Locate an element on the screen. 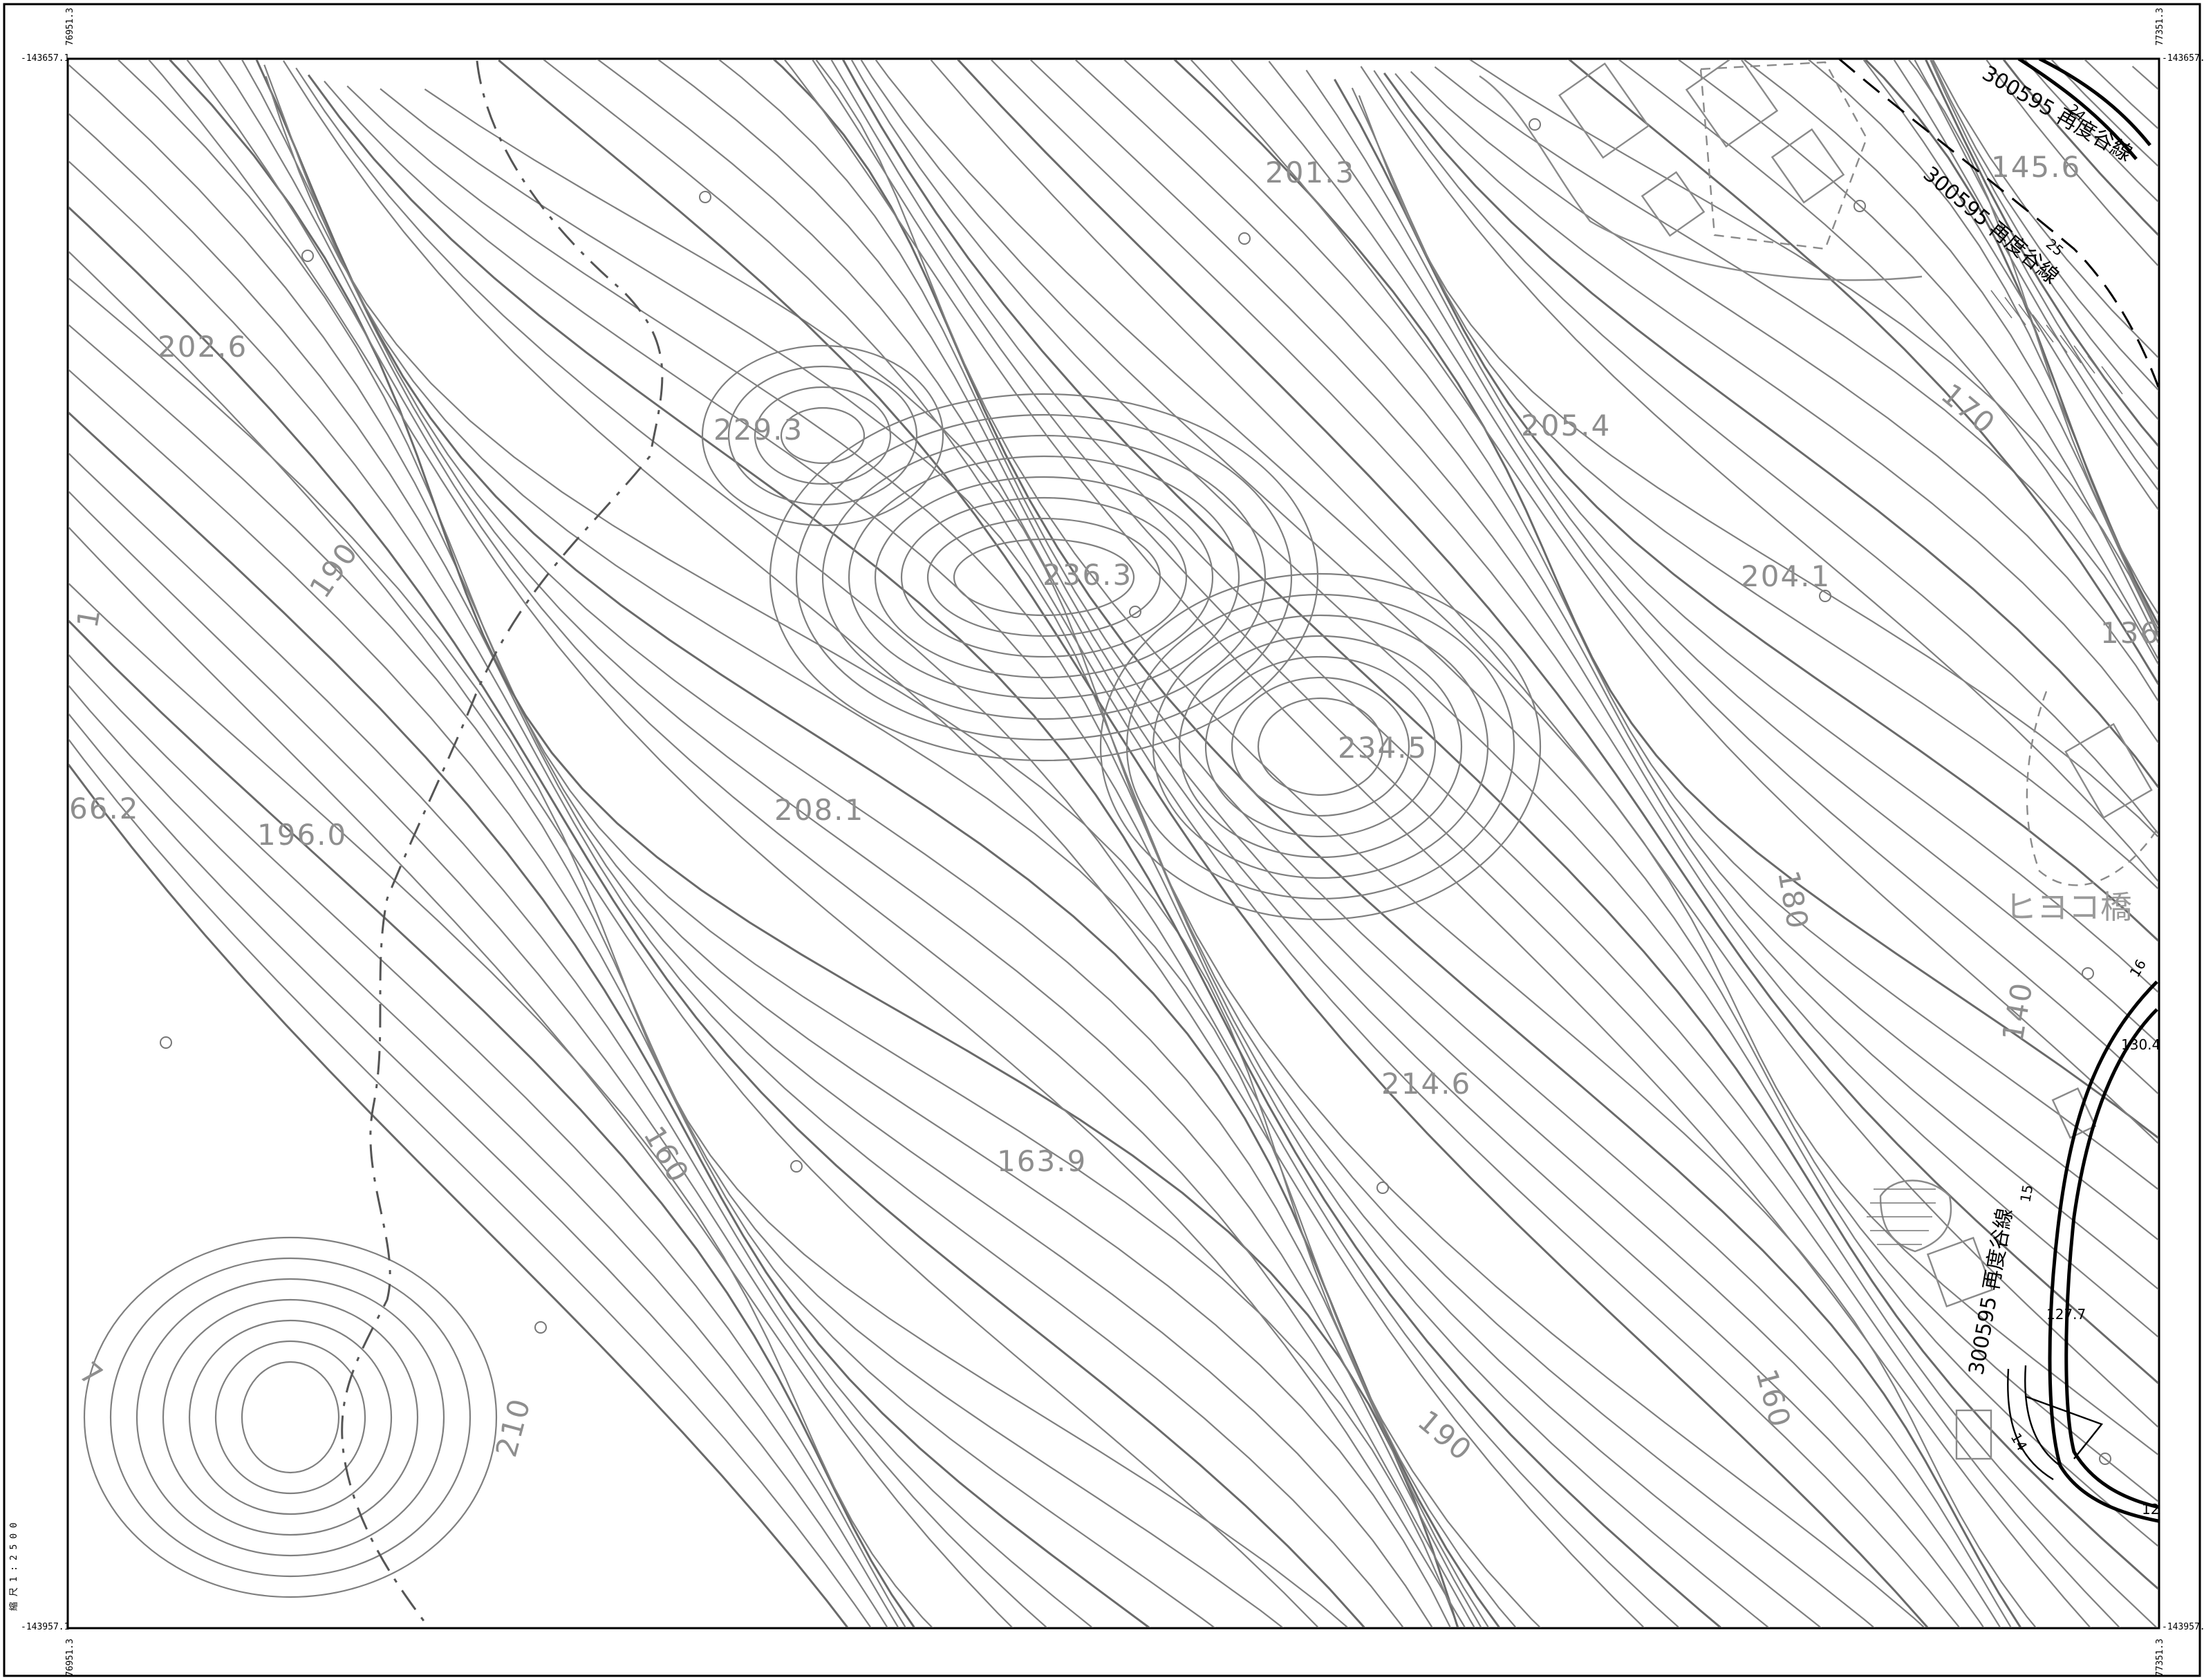 The width and height of the screenshot is (2204, 1680). scale-note: 縮 尺 1 : 2 5 0 0 is located at coordinates (13, 1566).